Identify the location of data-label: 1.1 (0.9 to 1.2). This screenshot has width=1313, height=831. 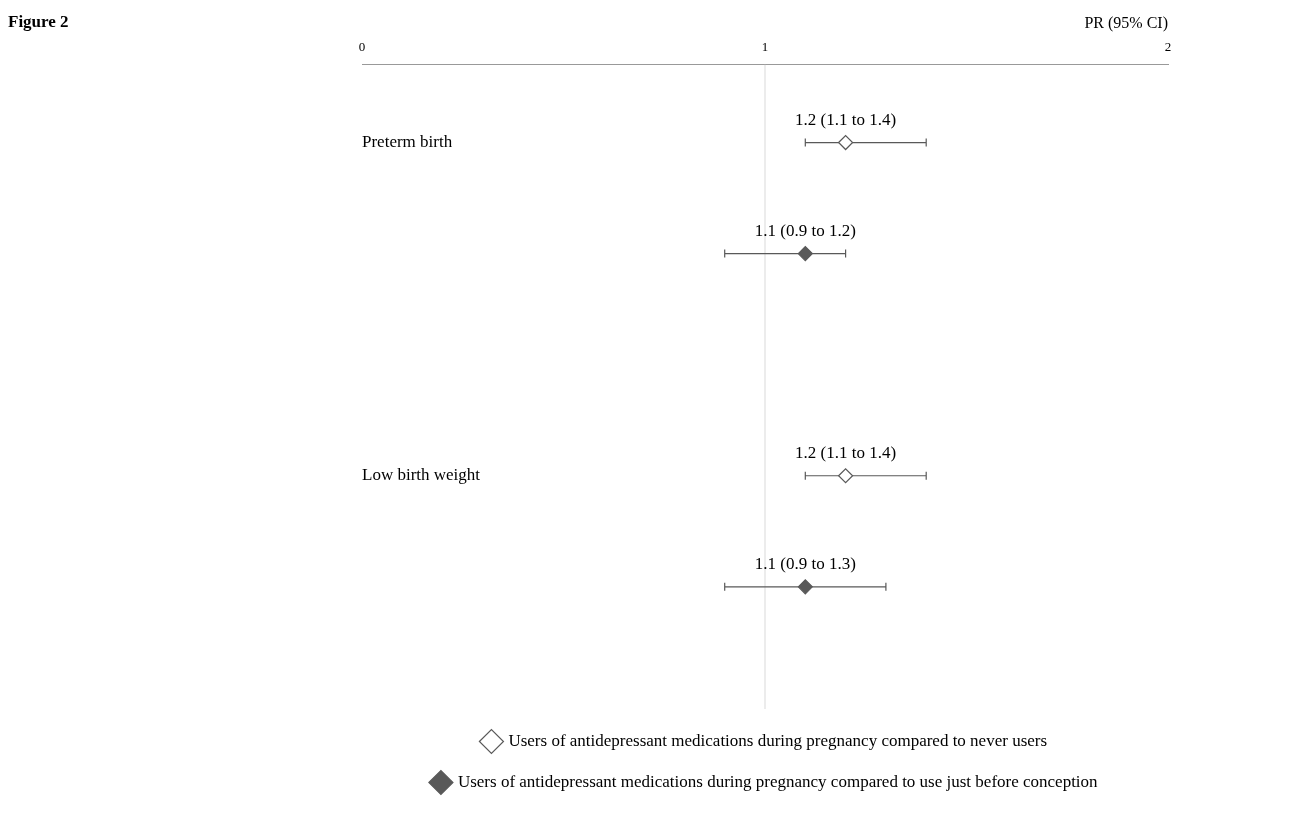
(805, 231).